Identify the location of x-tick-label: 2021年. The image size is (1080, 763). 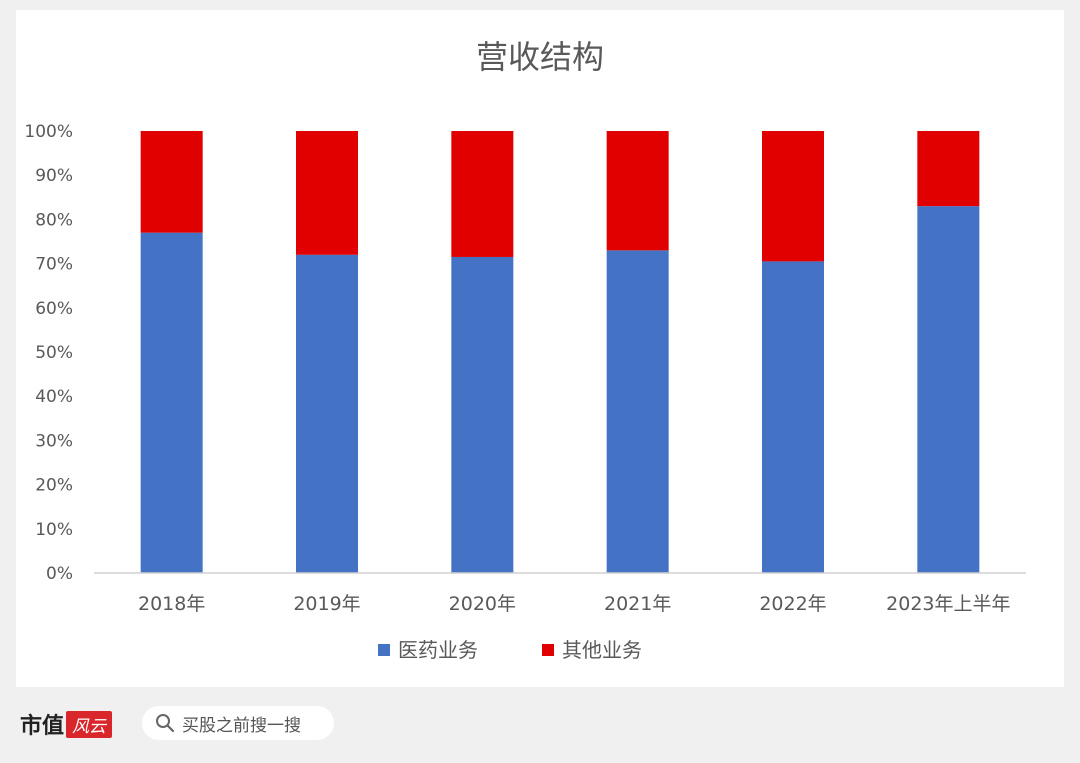
(637, 604).